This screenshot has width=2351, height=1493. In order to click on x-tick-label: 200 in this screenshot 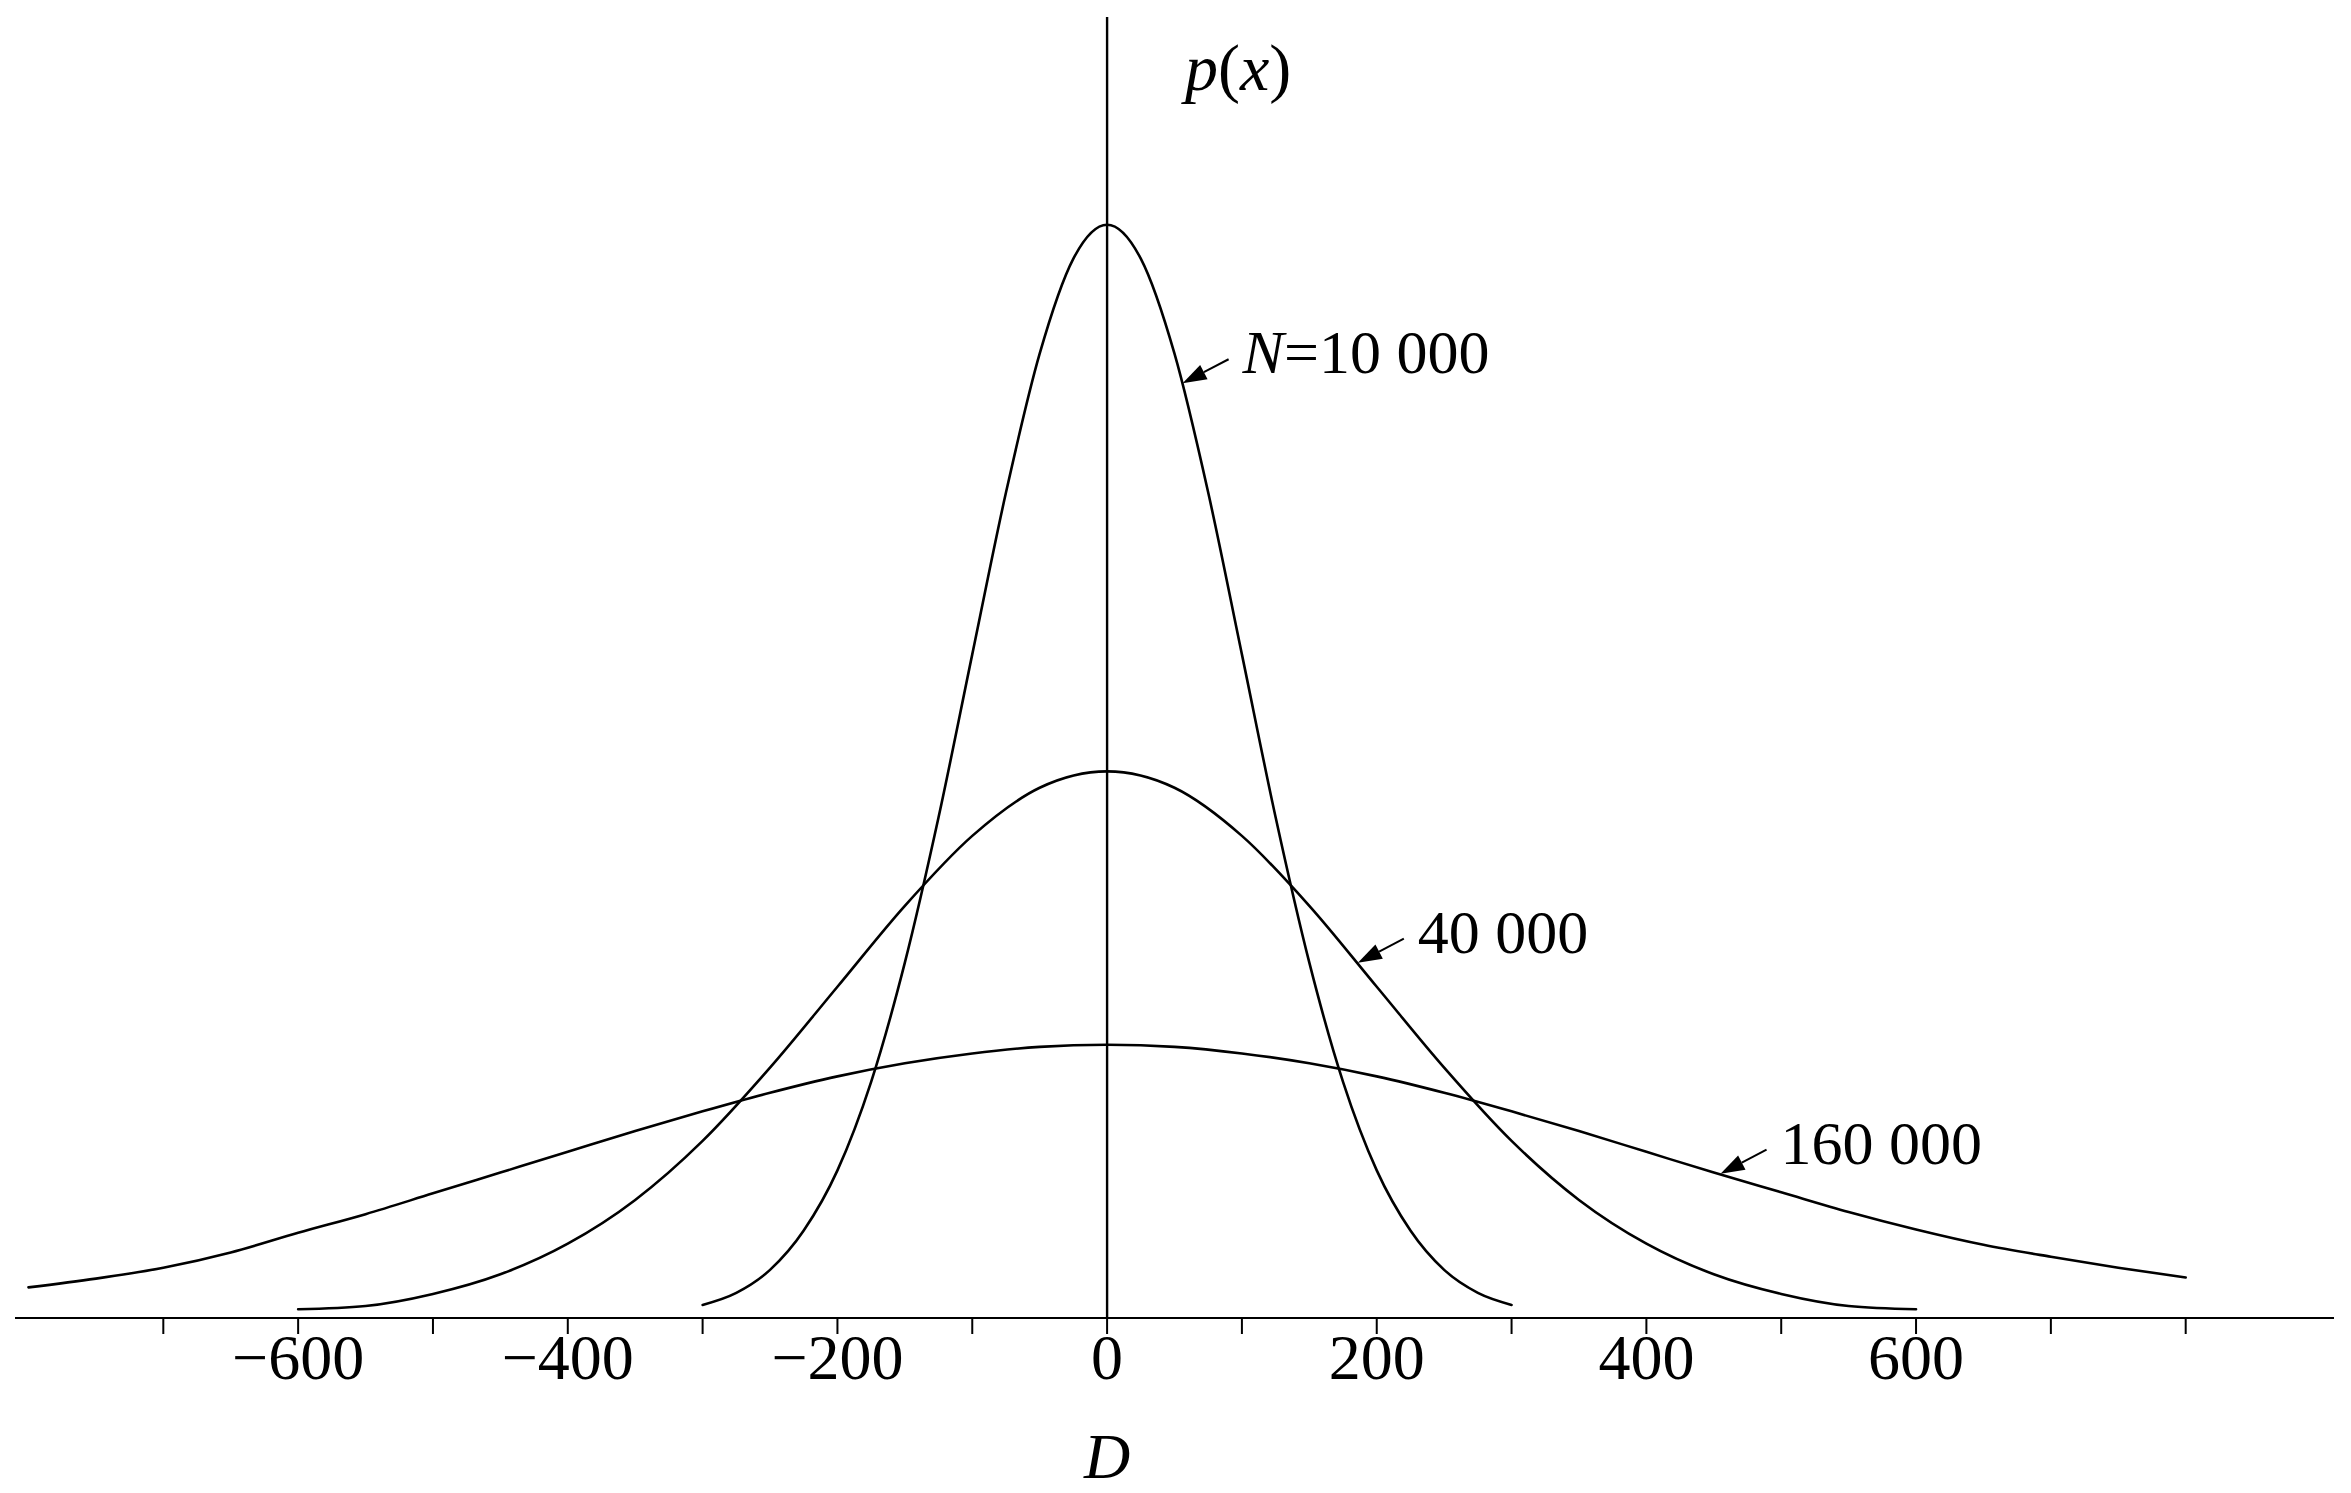, I will do `click(1376, 1358)`.